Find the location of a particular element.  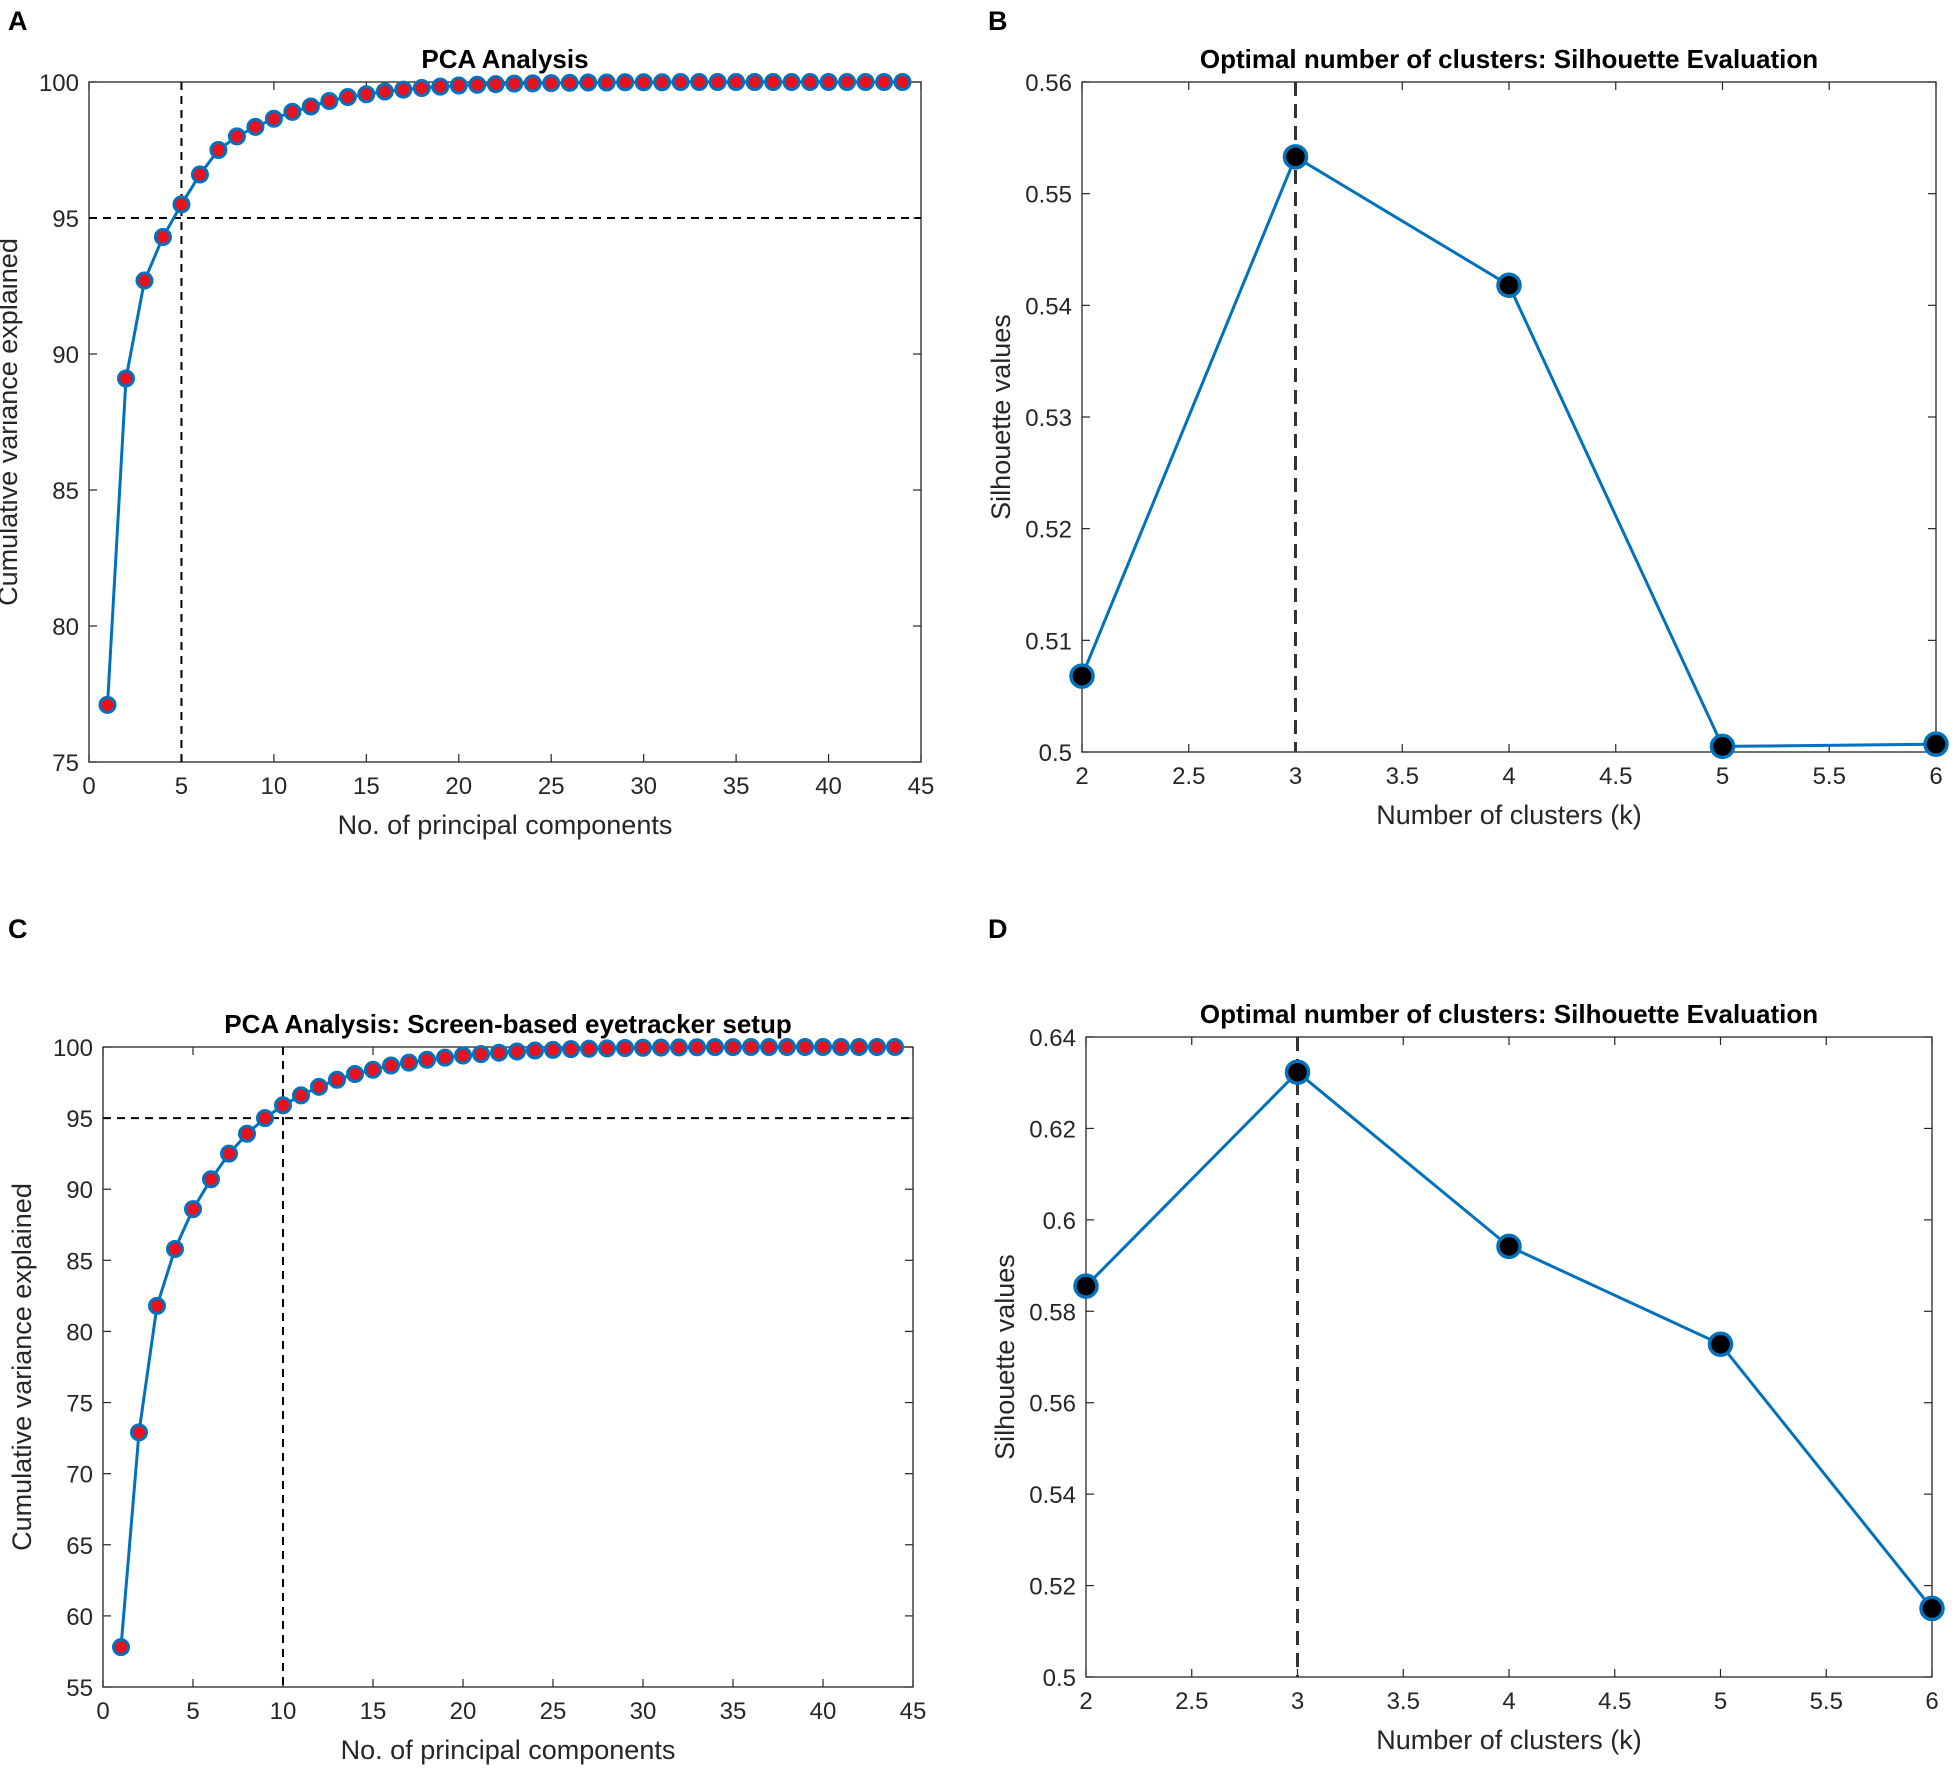

chart-b-x-tick-label: 2.5 is located at coordinates (1188, 776).